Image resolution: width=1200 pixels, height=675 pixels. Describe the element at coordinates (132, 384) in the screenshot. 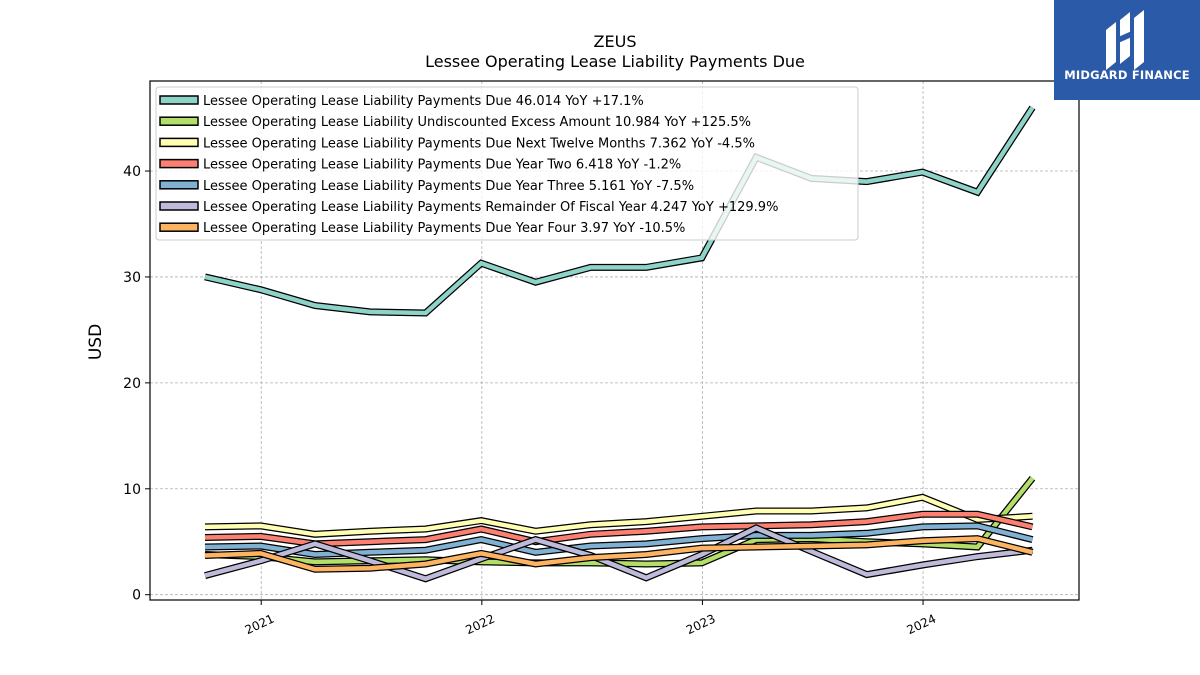

I see `y-tick-label: 20` at that location.